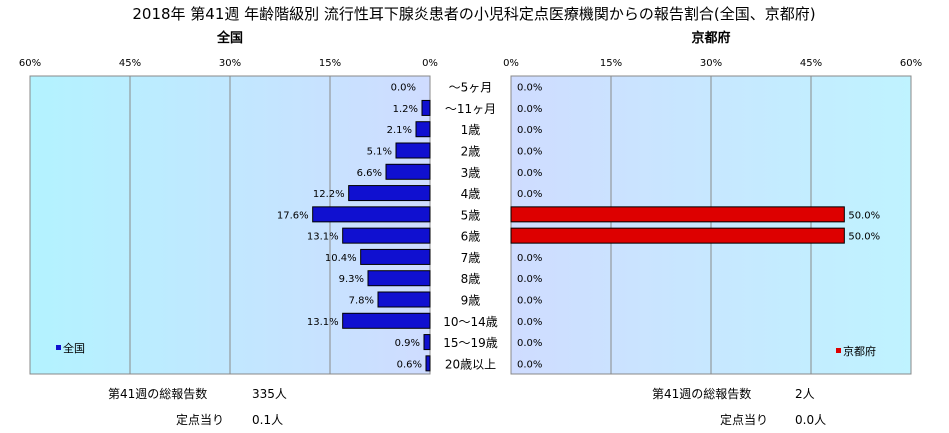  Describe the element at coordinates (470, 63) in the screenshot. I see `tick-labels: 60% 0% 45% 15% 30% 30% 15% 45% 0% 60%` at that location.